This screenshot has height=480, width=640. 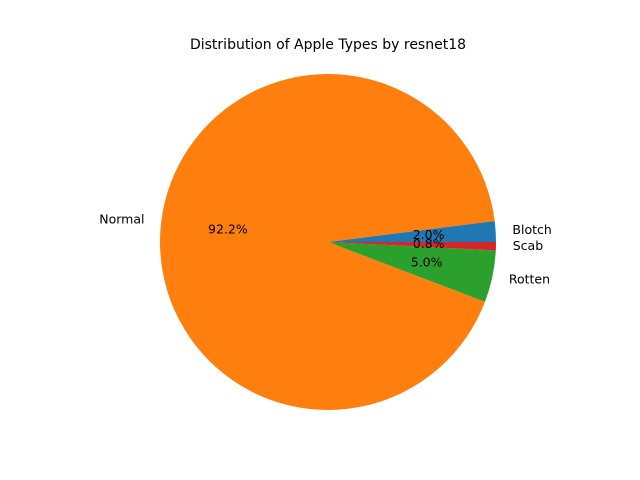 I want to click on slice-percent-scab: 0.8%, so click(x=429, y=243).